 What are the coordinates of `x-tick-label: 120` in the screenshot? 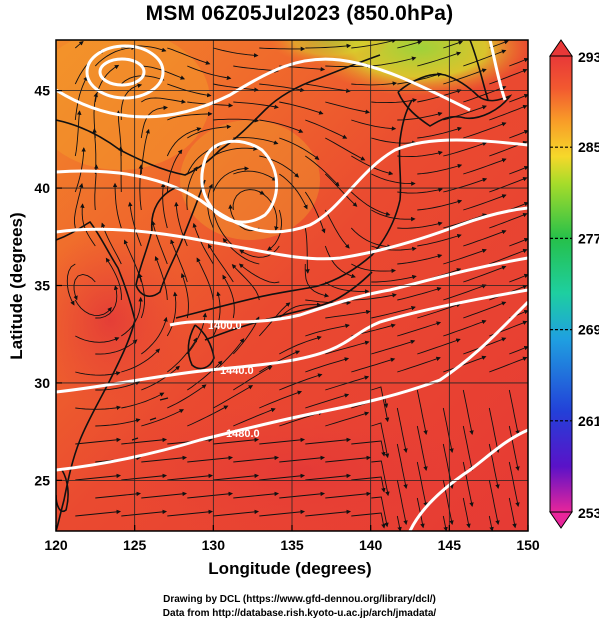 It's located at (56, 545).